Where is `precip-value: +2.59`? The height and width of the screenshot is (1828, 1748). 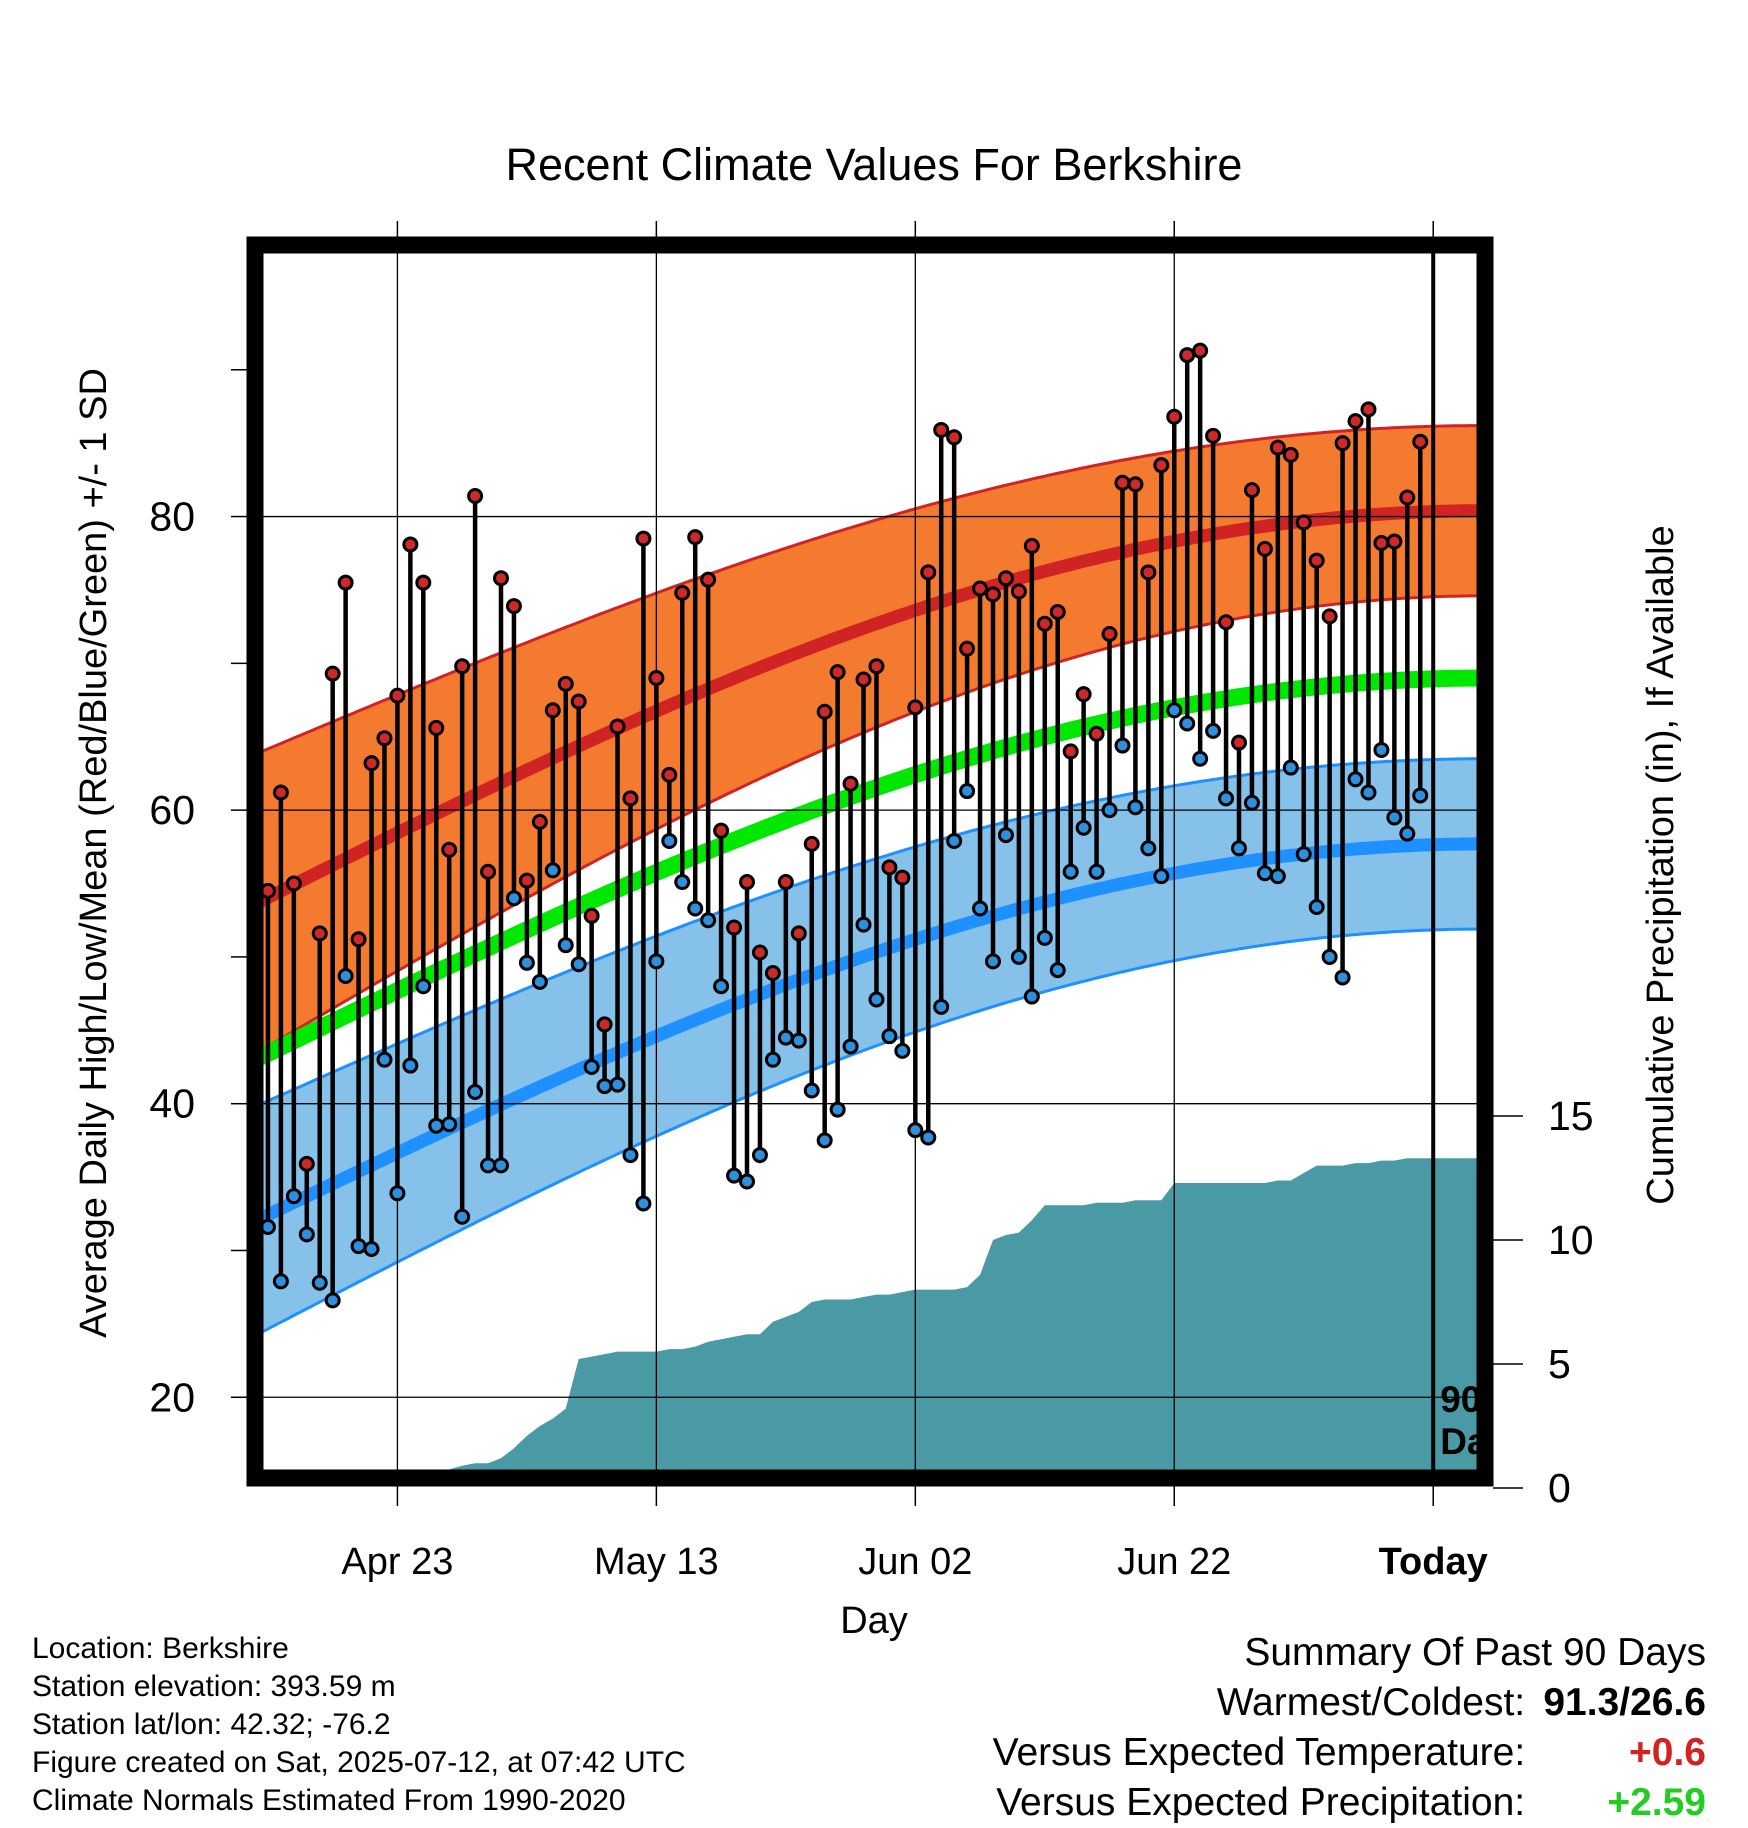 precip-value: +2.59 is located at coordinates (1656, 1802).